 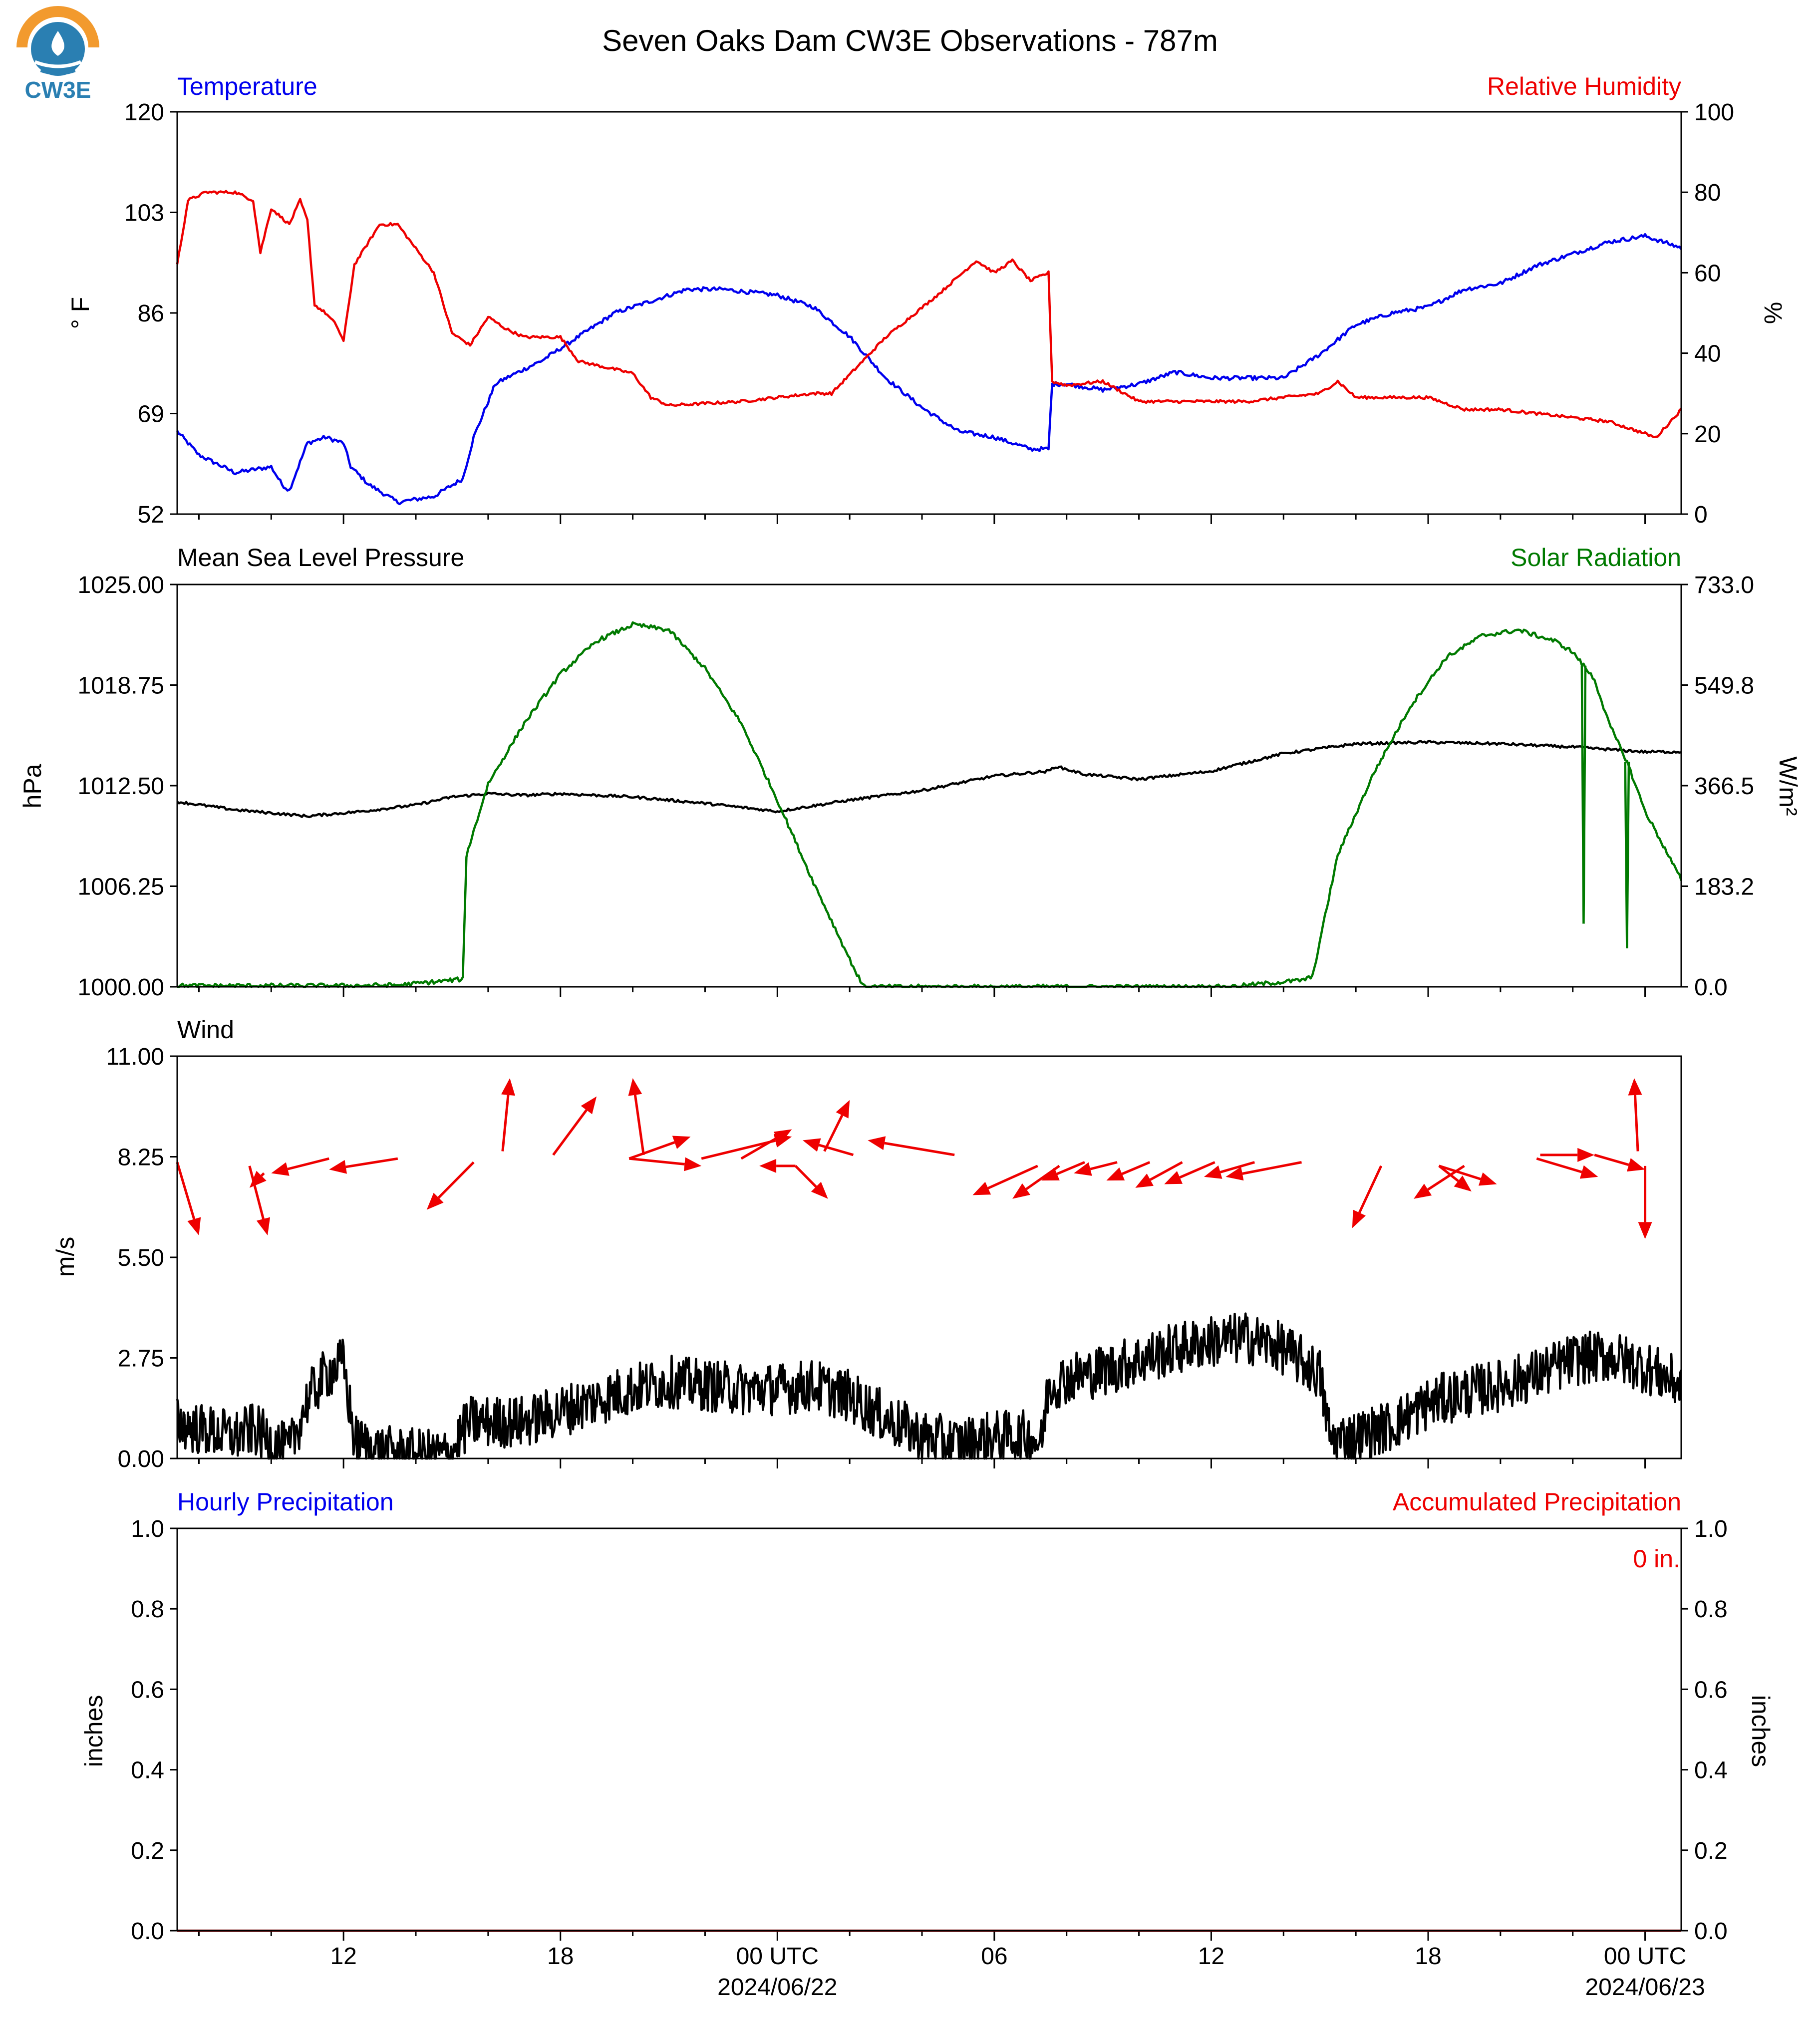 What do you see at coordinates (135, 1057) in the screenshot?
I see `y-tick-label-left: 11.00` at bounding box center [135, 1057].